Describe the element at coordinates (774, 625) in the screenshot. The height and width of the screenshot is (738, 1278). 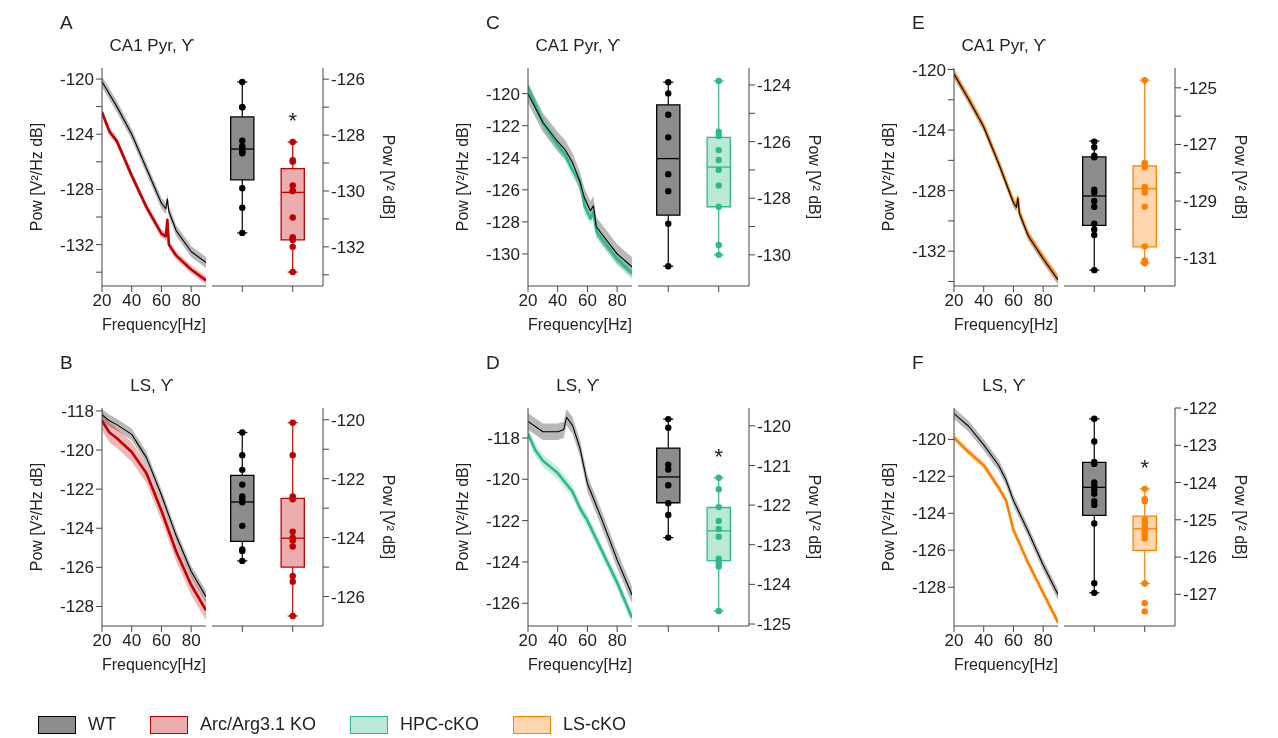
I see `y-tick-label: -125` at that location.